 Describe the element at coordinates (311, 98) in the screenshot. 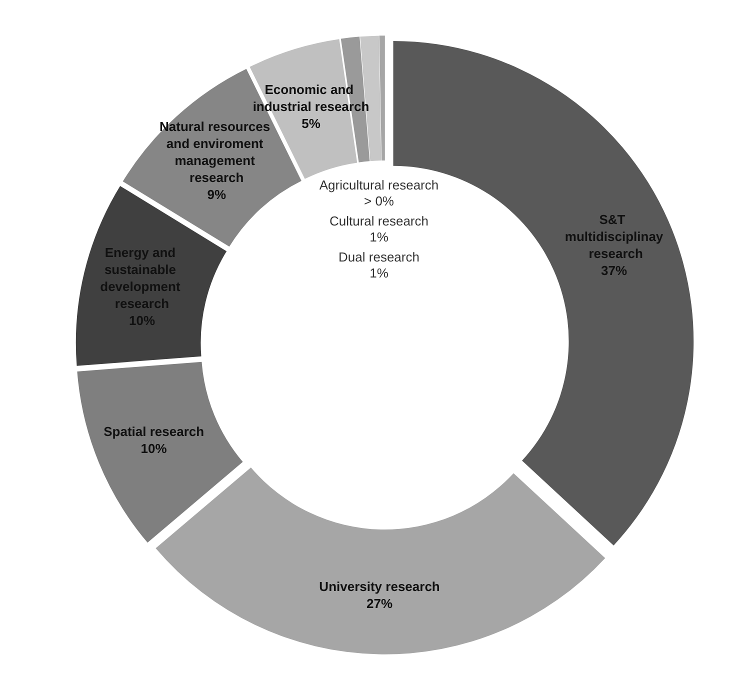

I see `slice-label: Economic and industrial research` at that location.